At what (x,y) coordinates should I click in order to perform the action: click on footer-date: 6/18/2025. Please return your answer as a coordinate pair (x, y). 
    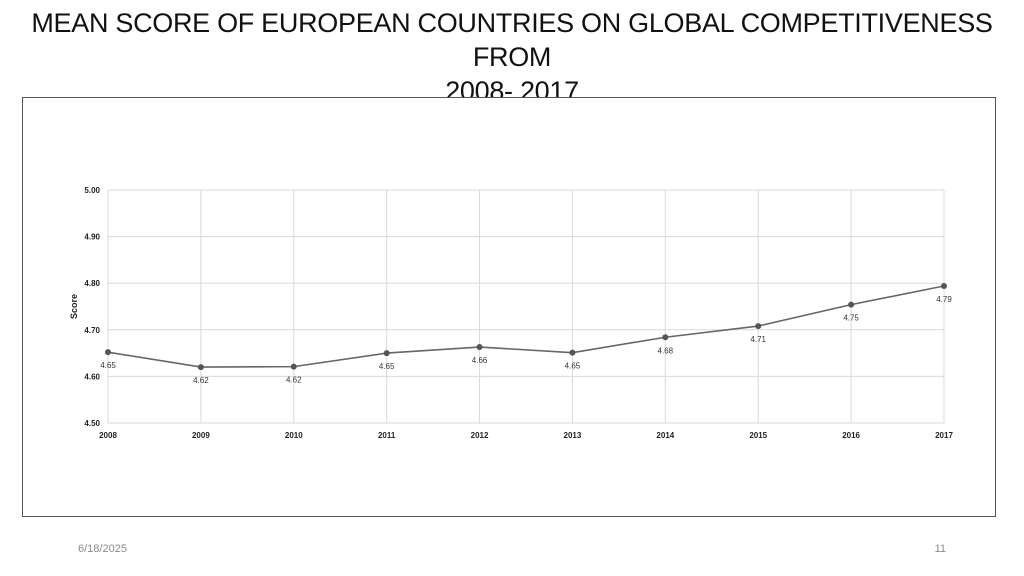
    Looking at the image, I should click on (102, 549).